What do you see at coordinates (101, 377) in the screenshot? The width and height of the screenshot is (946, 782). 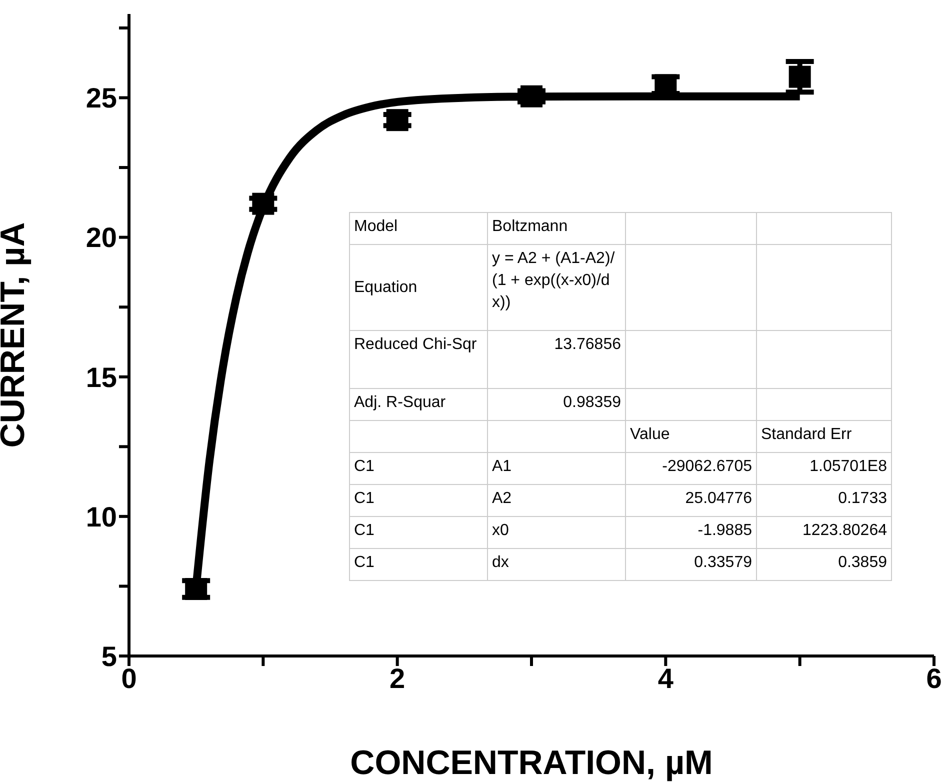 I see `y-tick-label: 15` at bounding box center [101, 377].